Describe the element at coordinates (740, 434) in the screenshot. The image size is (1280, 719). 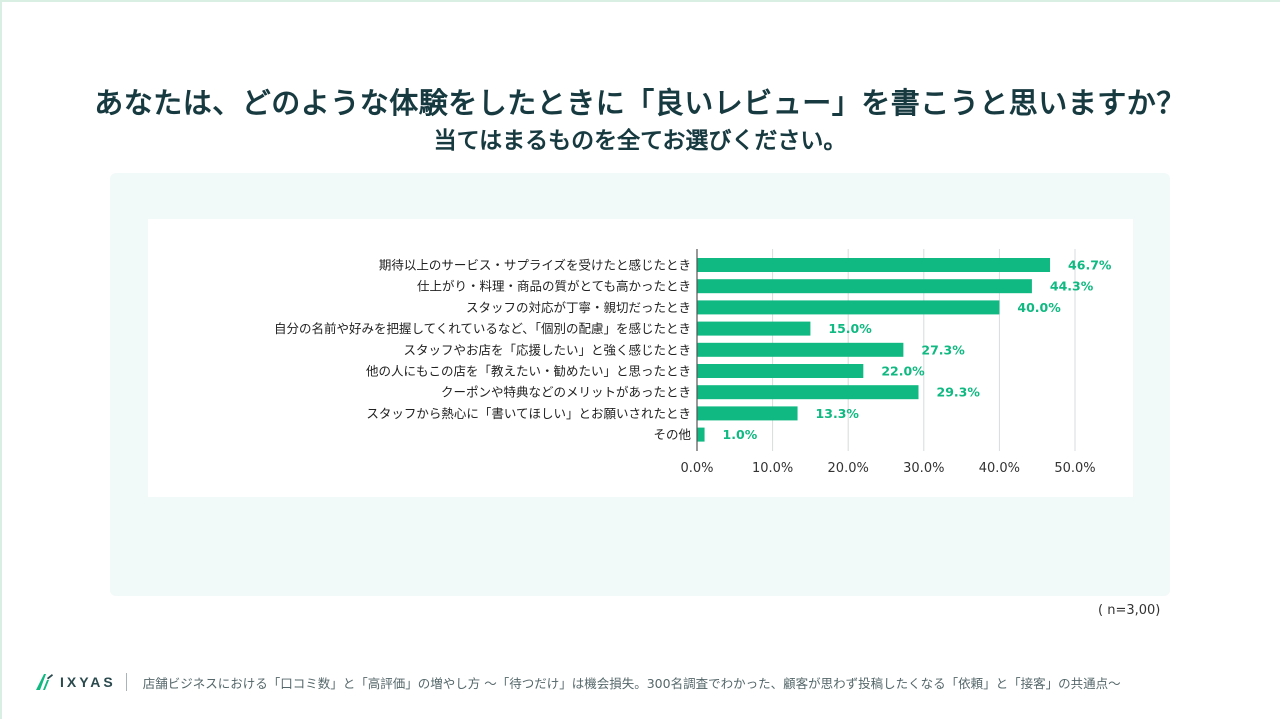
I see `data-label: 1.0%` at that location.